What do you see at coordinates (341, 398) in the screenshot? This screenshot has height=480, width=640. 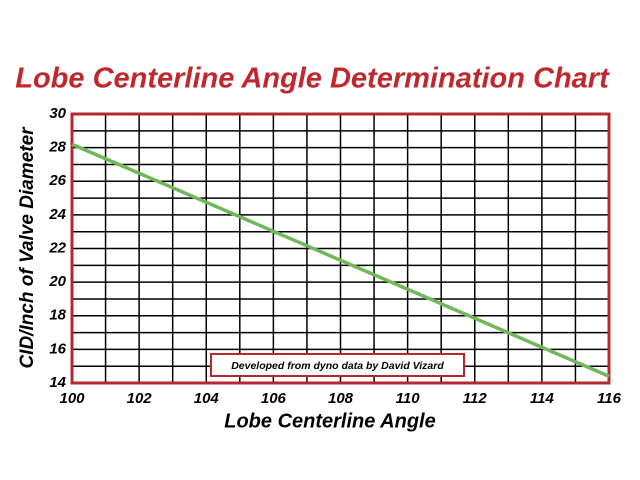 I see `x-tick-label: 108` at bounding box center [341, 398].